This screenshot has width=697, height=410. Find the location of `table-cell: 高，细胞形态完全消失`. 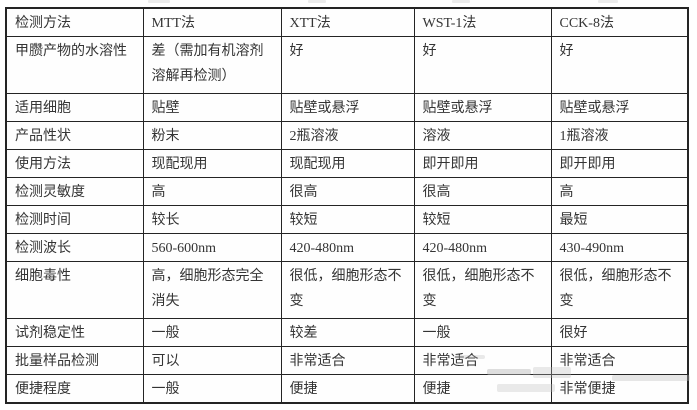

table-cell: 高，细胞形态完全消失 is located at coordinates (212, 290).